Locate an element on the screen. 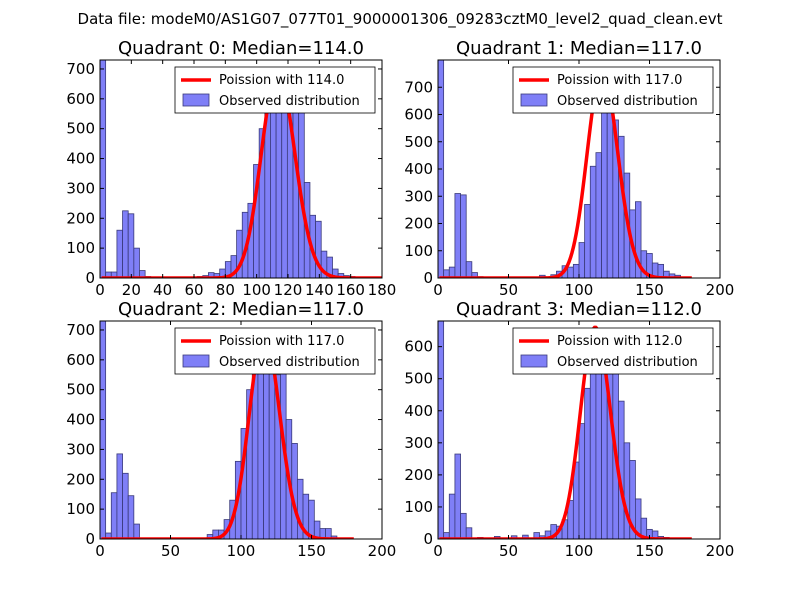  chart-title: Quadrant 1: Median=117.0 is located at coordinates (579, 48).